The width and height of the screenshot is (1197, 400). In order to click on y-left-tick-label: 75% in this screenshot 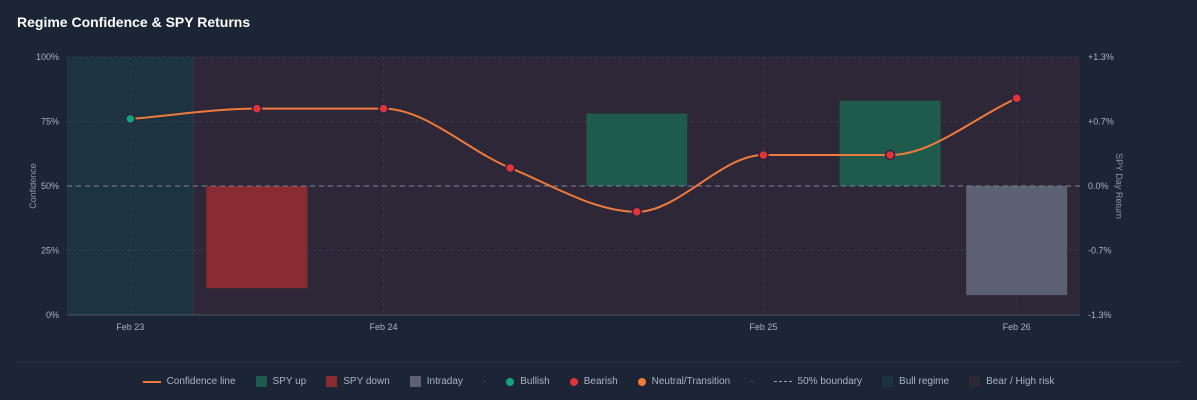, I will do `click(50, 122)`.